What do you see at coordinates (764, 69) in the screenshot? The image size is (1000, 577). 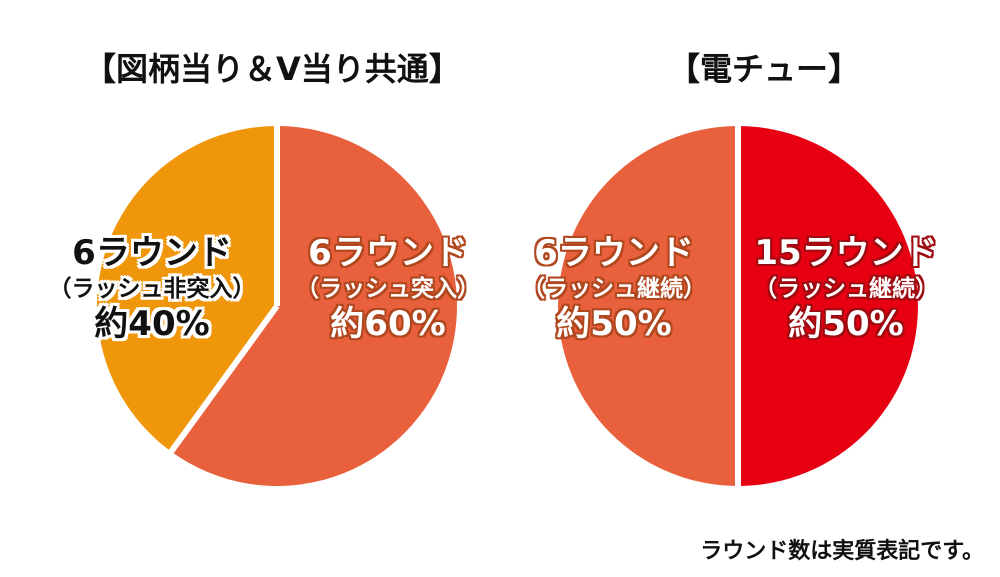 I see `chart-title-right: 【電チュー】` at bounding box center [764, 69].